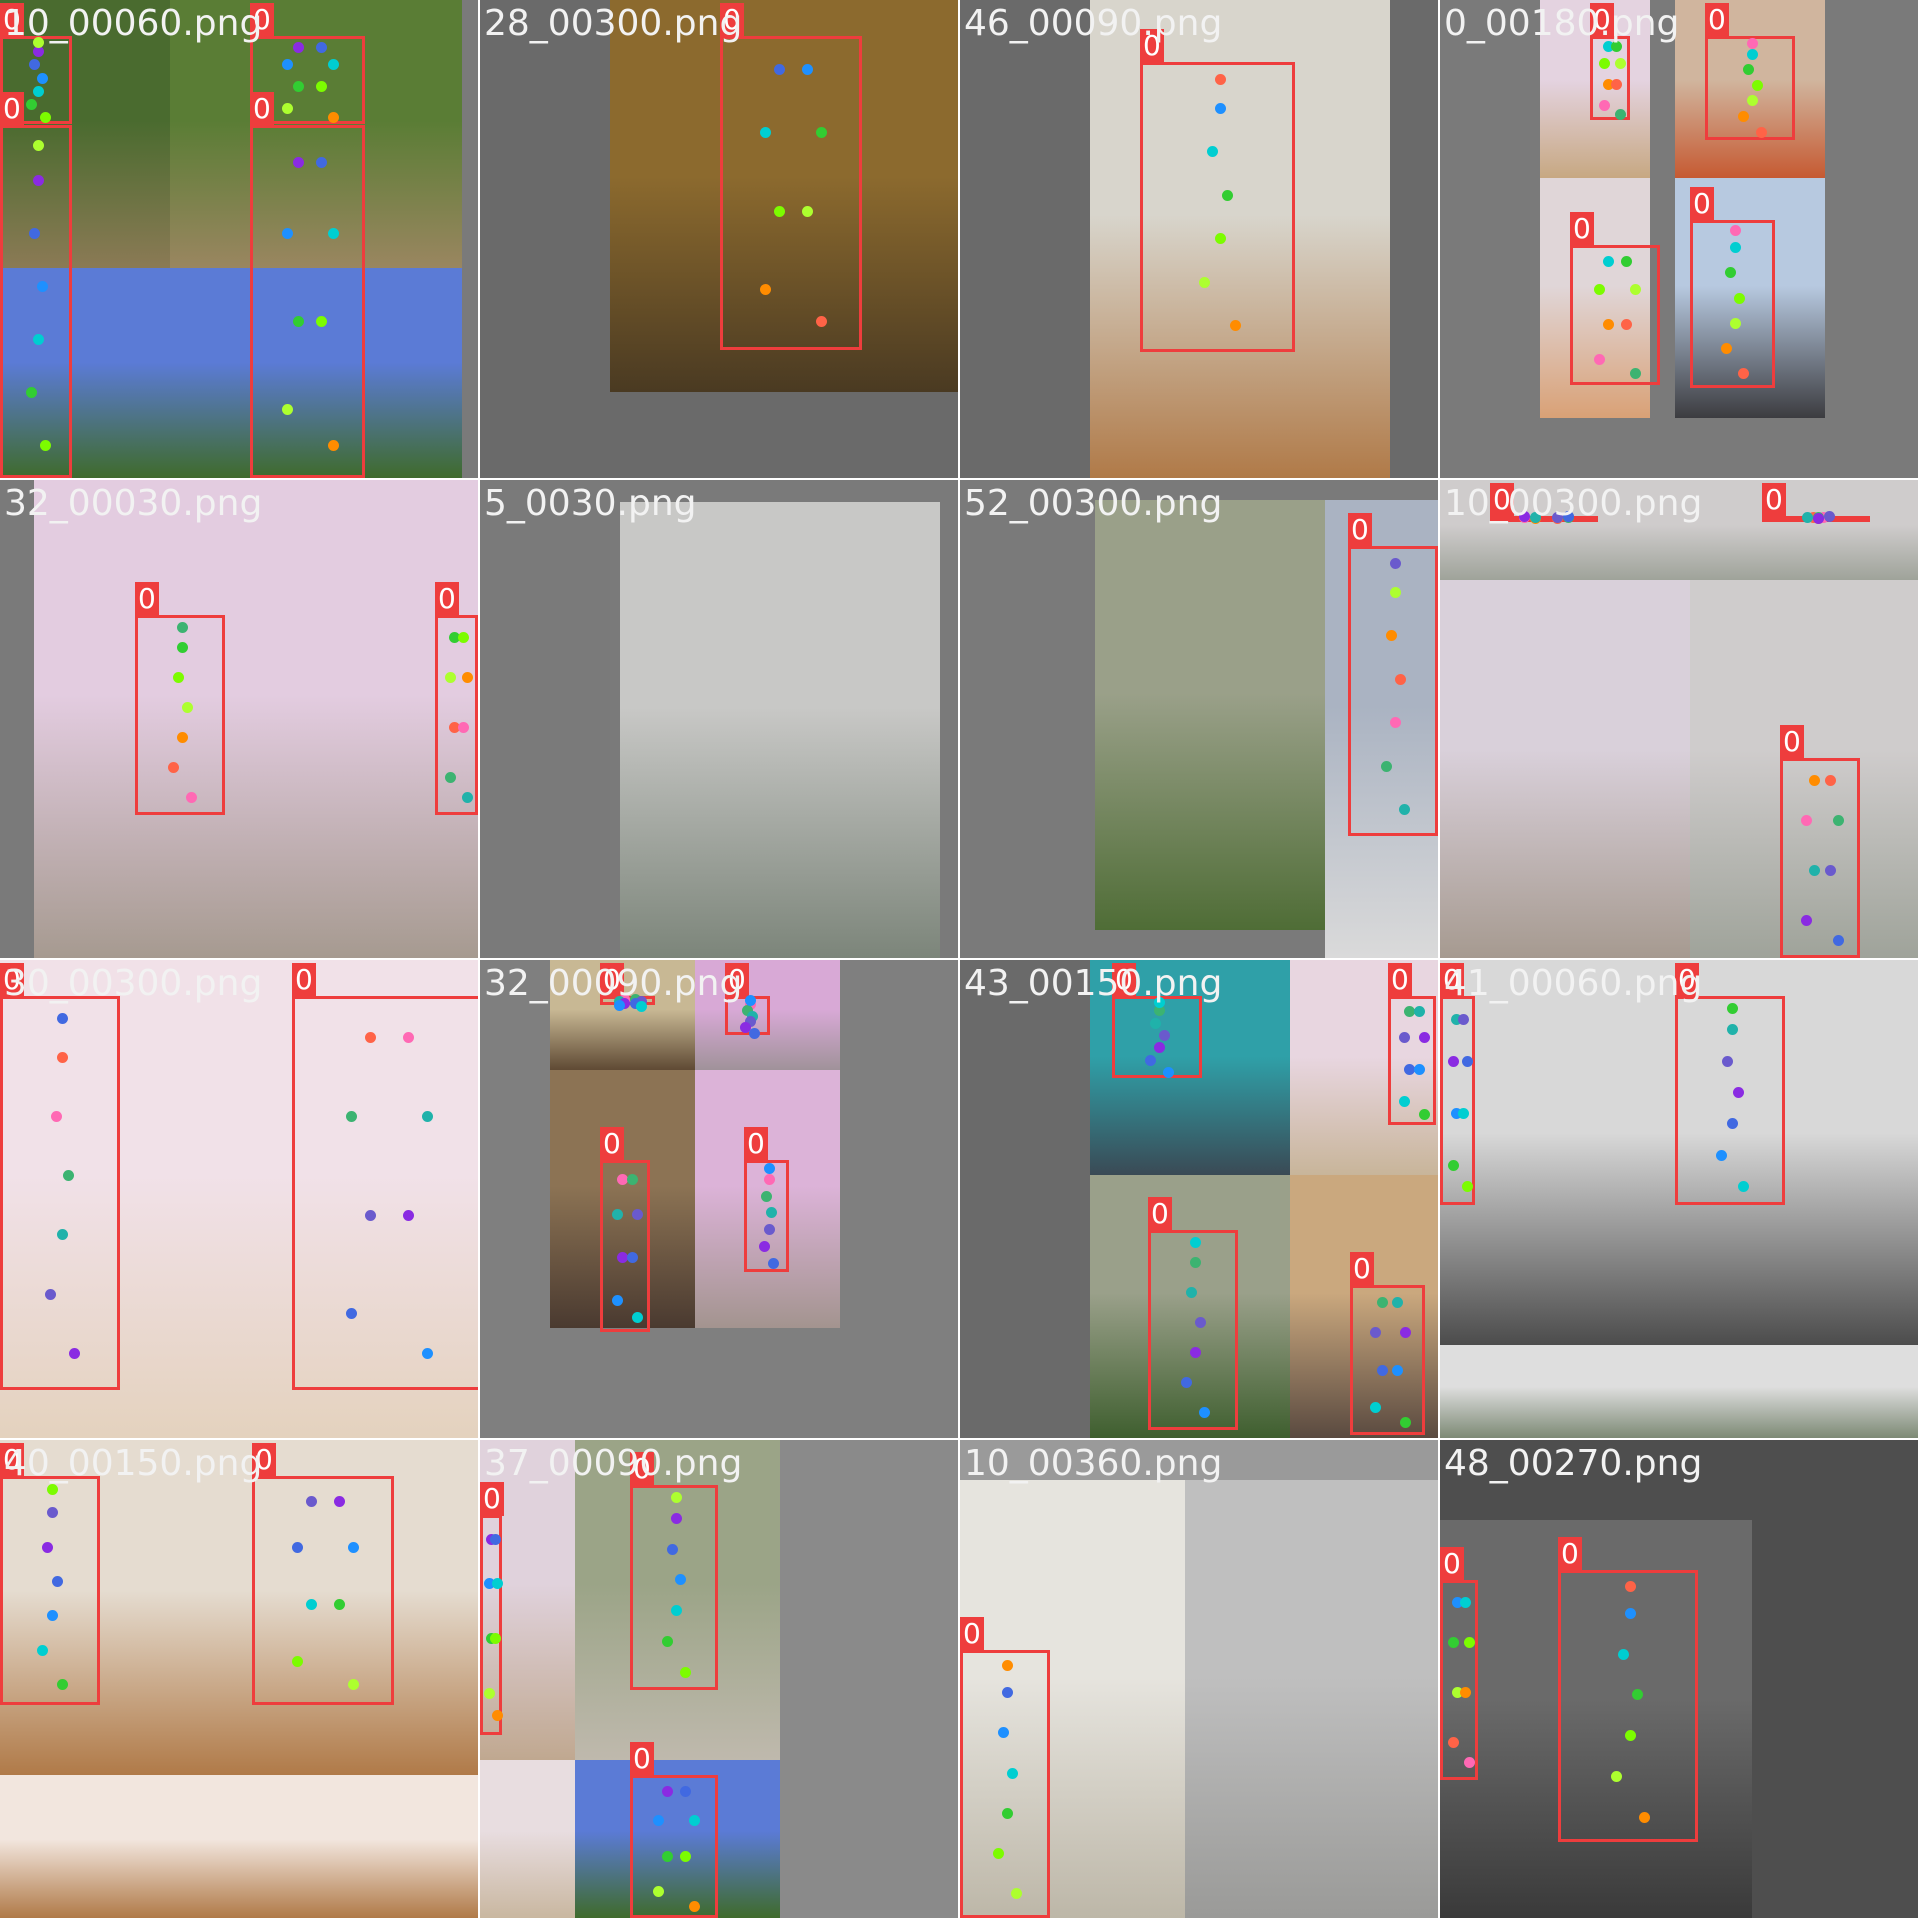 This screenshot has height=1920, width=1920. Describe the element at coordinates (1093, 23) in the screenshot. I see `tile-filename: 46_00090.png` at that location.